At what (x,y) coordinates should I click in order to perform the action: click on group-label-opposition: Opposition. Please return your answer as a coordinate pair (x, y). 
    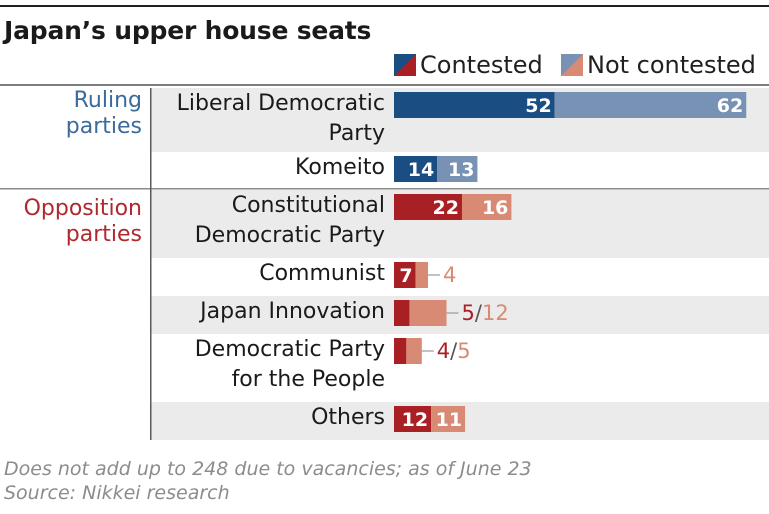
    Looking at the image, I should click on (83, 208).